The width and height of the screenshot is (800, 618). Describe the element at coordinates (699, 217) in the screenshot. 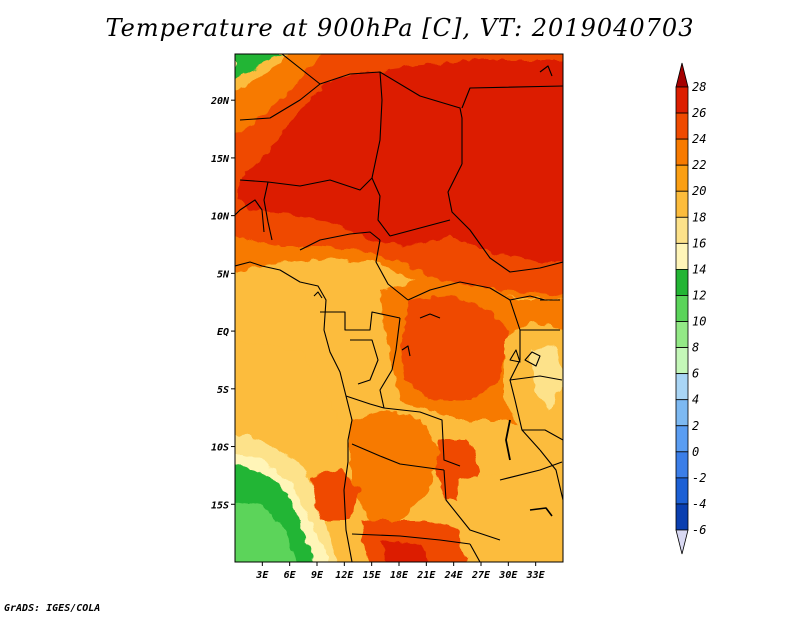

I see `colorbar-label: 18` at that location.